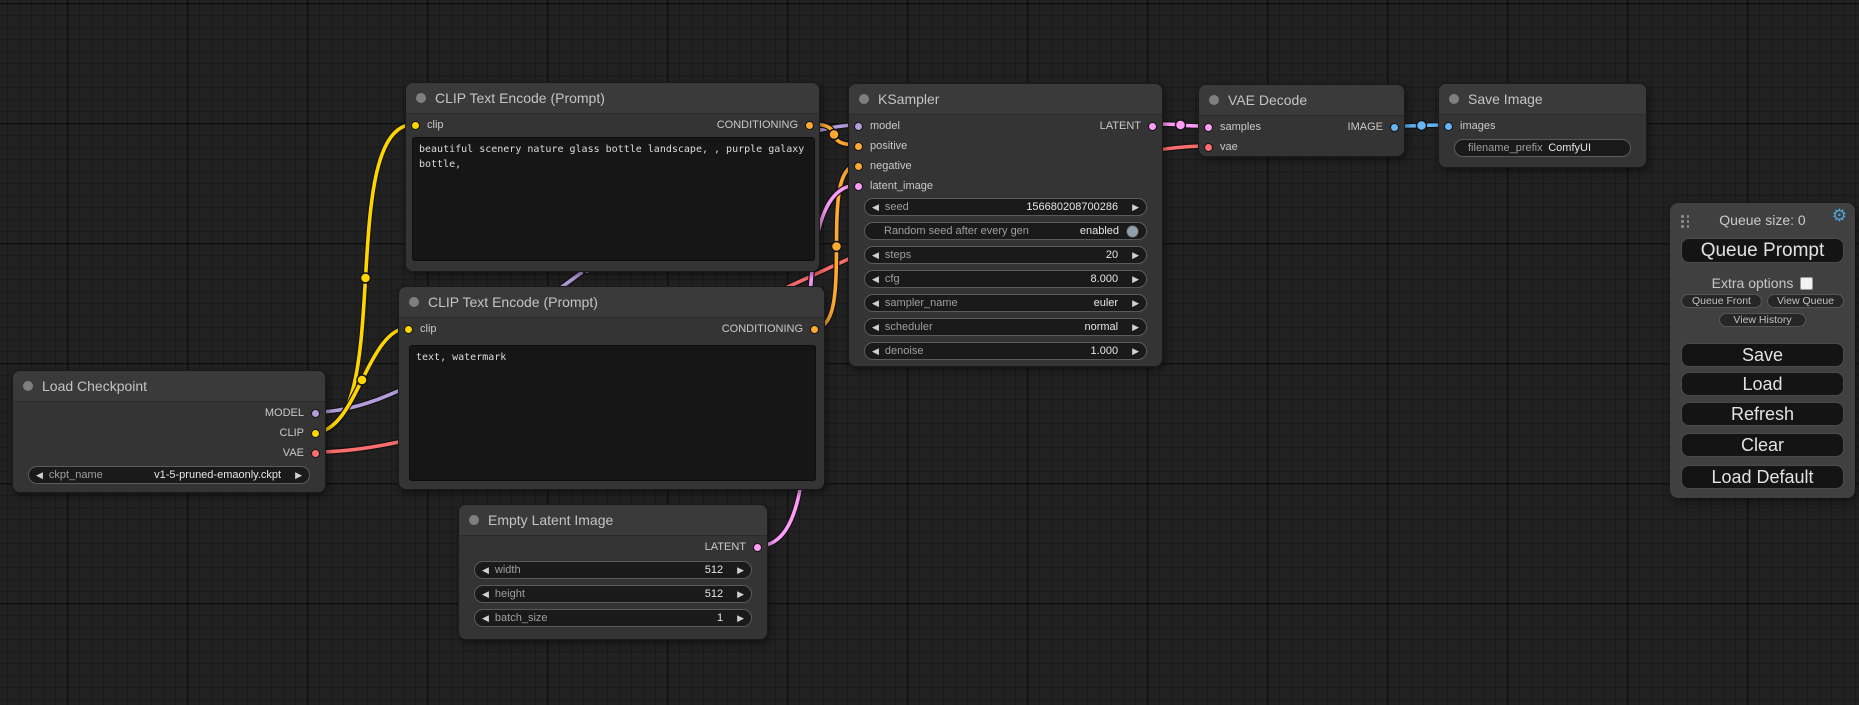  I want to click on clip-text-encode-positive-title-bar: CLIP Text Encode (Prompt), so click(612, 98).